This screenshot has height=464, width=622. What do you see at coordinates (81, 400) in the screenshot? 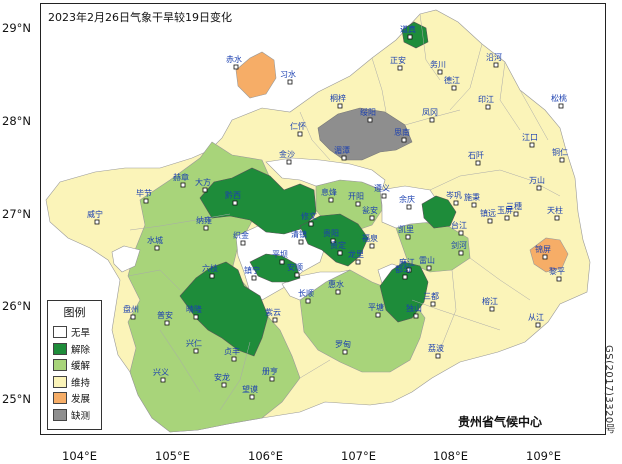
I see `legend-label: 发展` at bounding box center [81, 400].